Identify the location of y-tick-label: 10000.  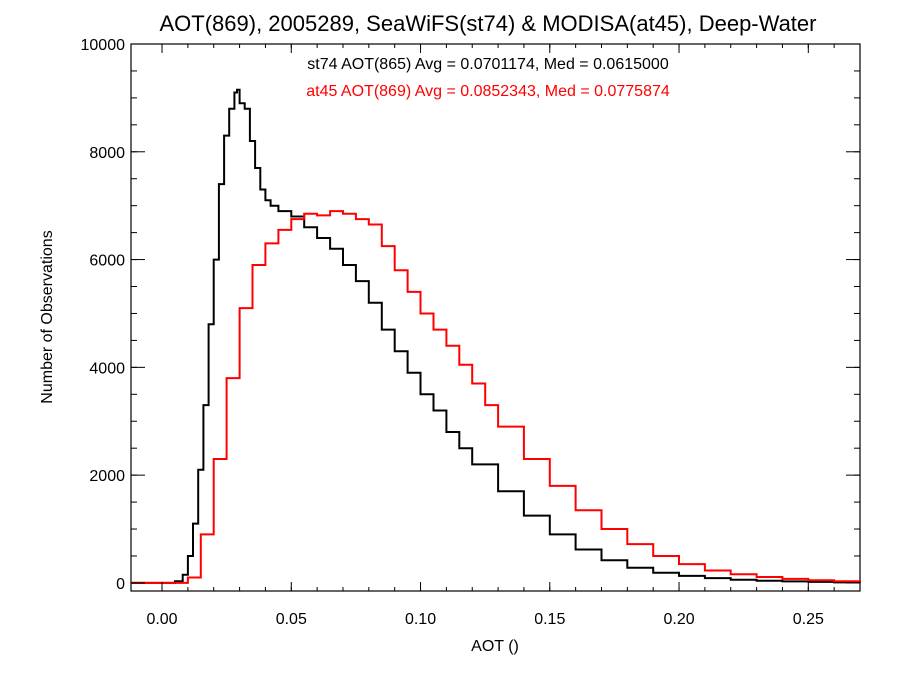
(103, 45).